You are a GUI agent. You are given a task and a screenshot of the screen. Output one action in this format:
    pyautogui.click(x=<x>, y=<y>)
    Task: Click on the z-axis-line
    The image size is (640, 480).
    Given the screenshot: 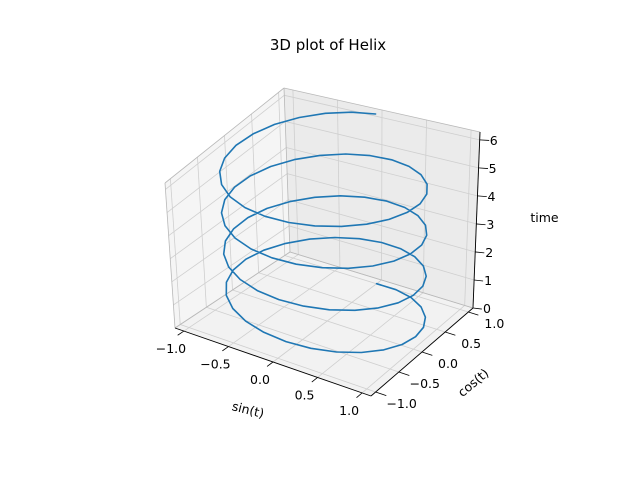 What is the action you would take?
    pyautogui.click(x=476, y=220)
    